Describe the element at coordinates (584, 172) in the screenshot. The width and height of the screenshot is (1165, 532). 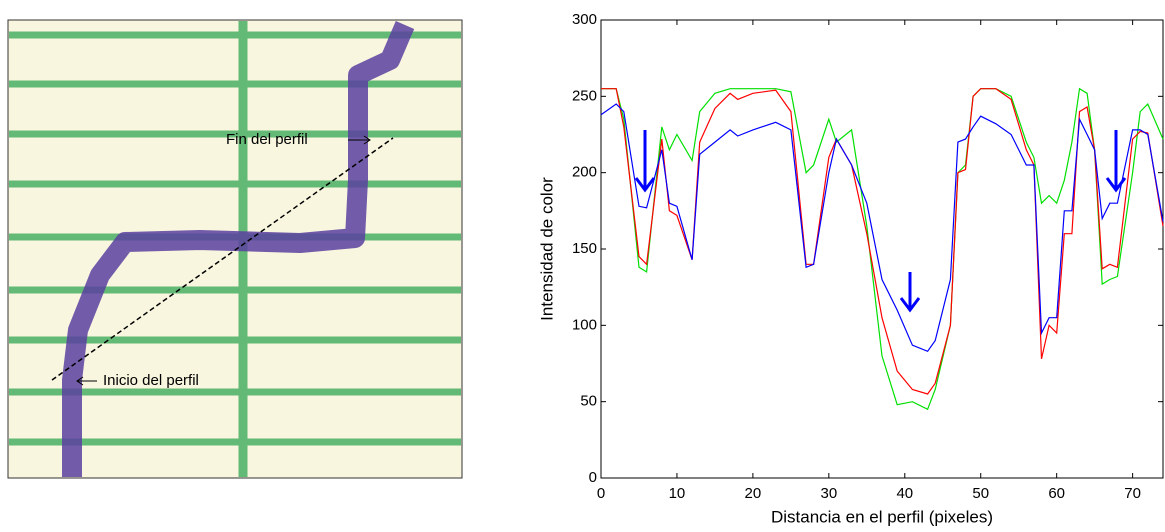
I see `y-tick-label: 200` at that location.